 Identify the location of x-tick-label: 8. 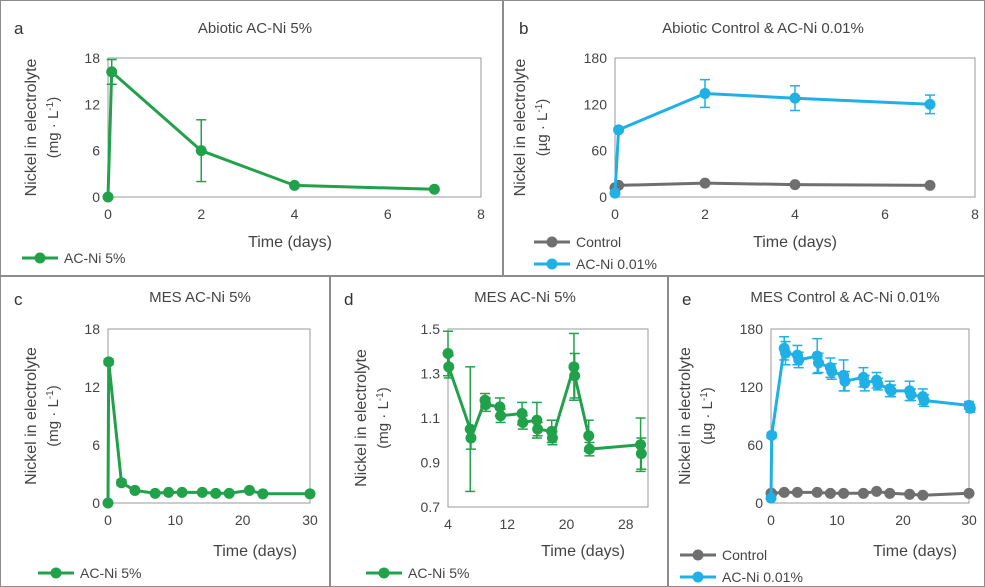
(481, 214).